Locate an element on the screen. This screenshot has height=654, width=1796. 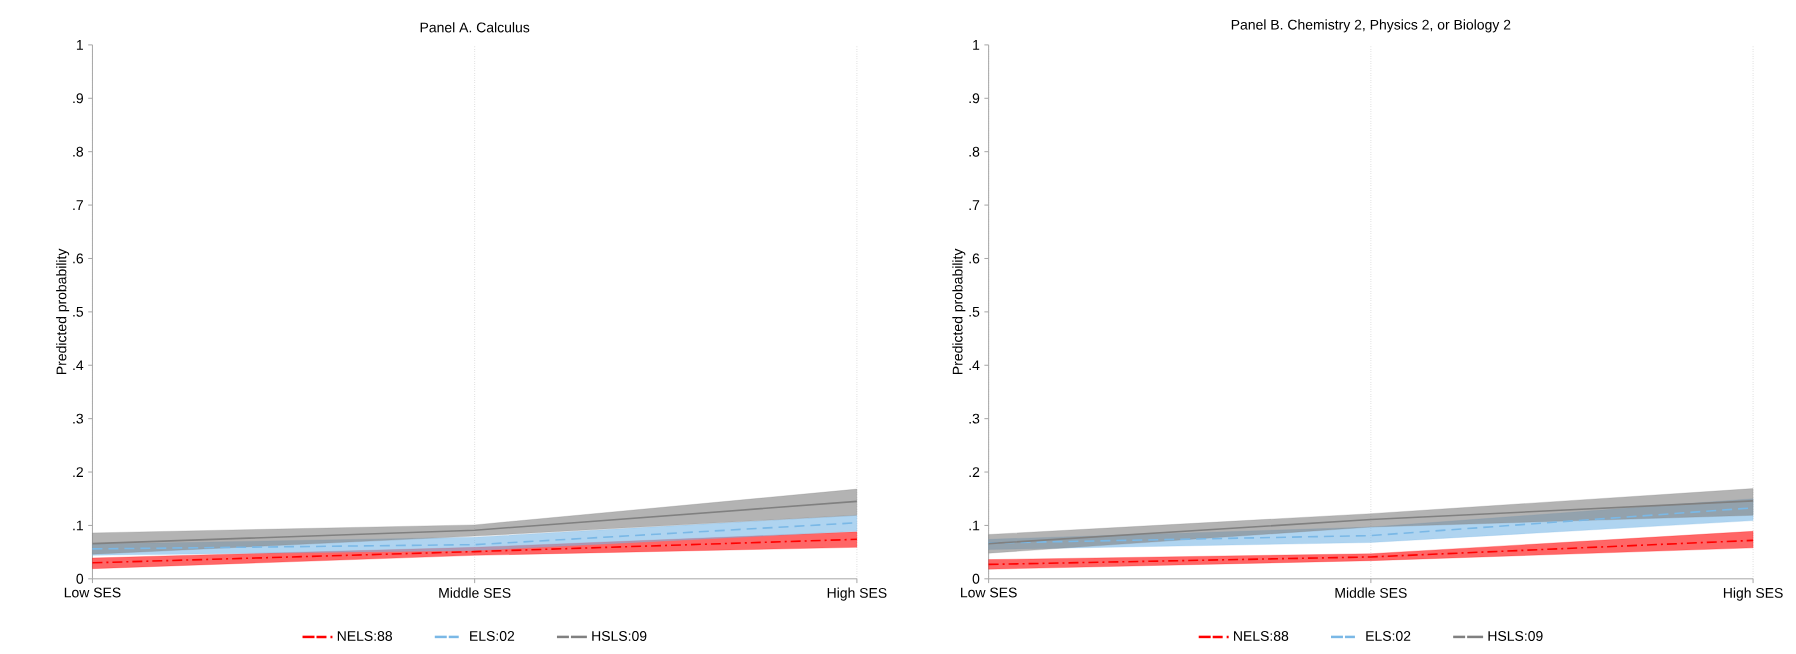
chart-title: Panel A. Calculus is located at coordinates (475, 27).